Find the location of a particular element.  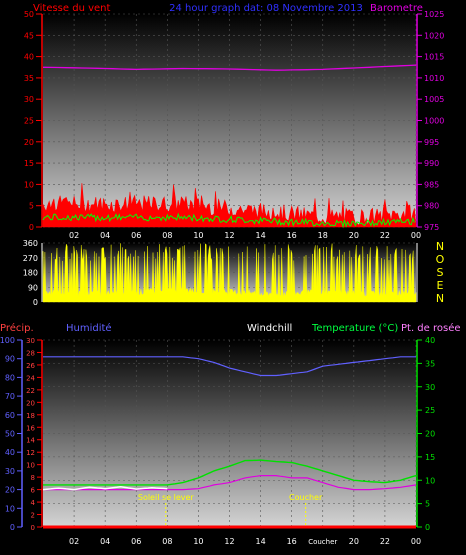

precip-tick-label: 10 is located at coordinates (30, 466).